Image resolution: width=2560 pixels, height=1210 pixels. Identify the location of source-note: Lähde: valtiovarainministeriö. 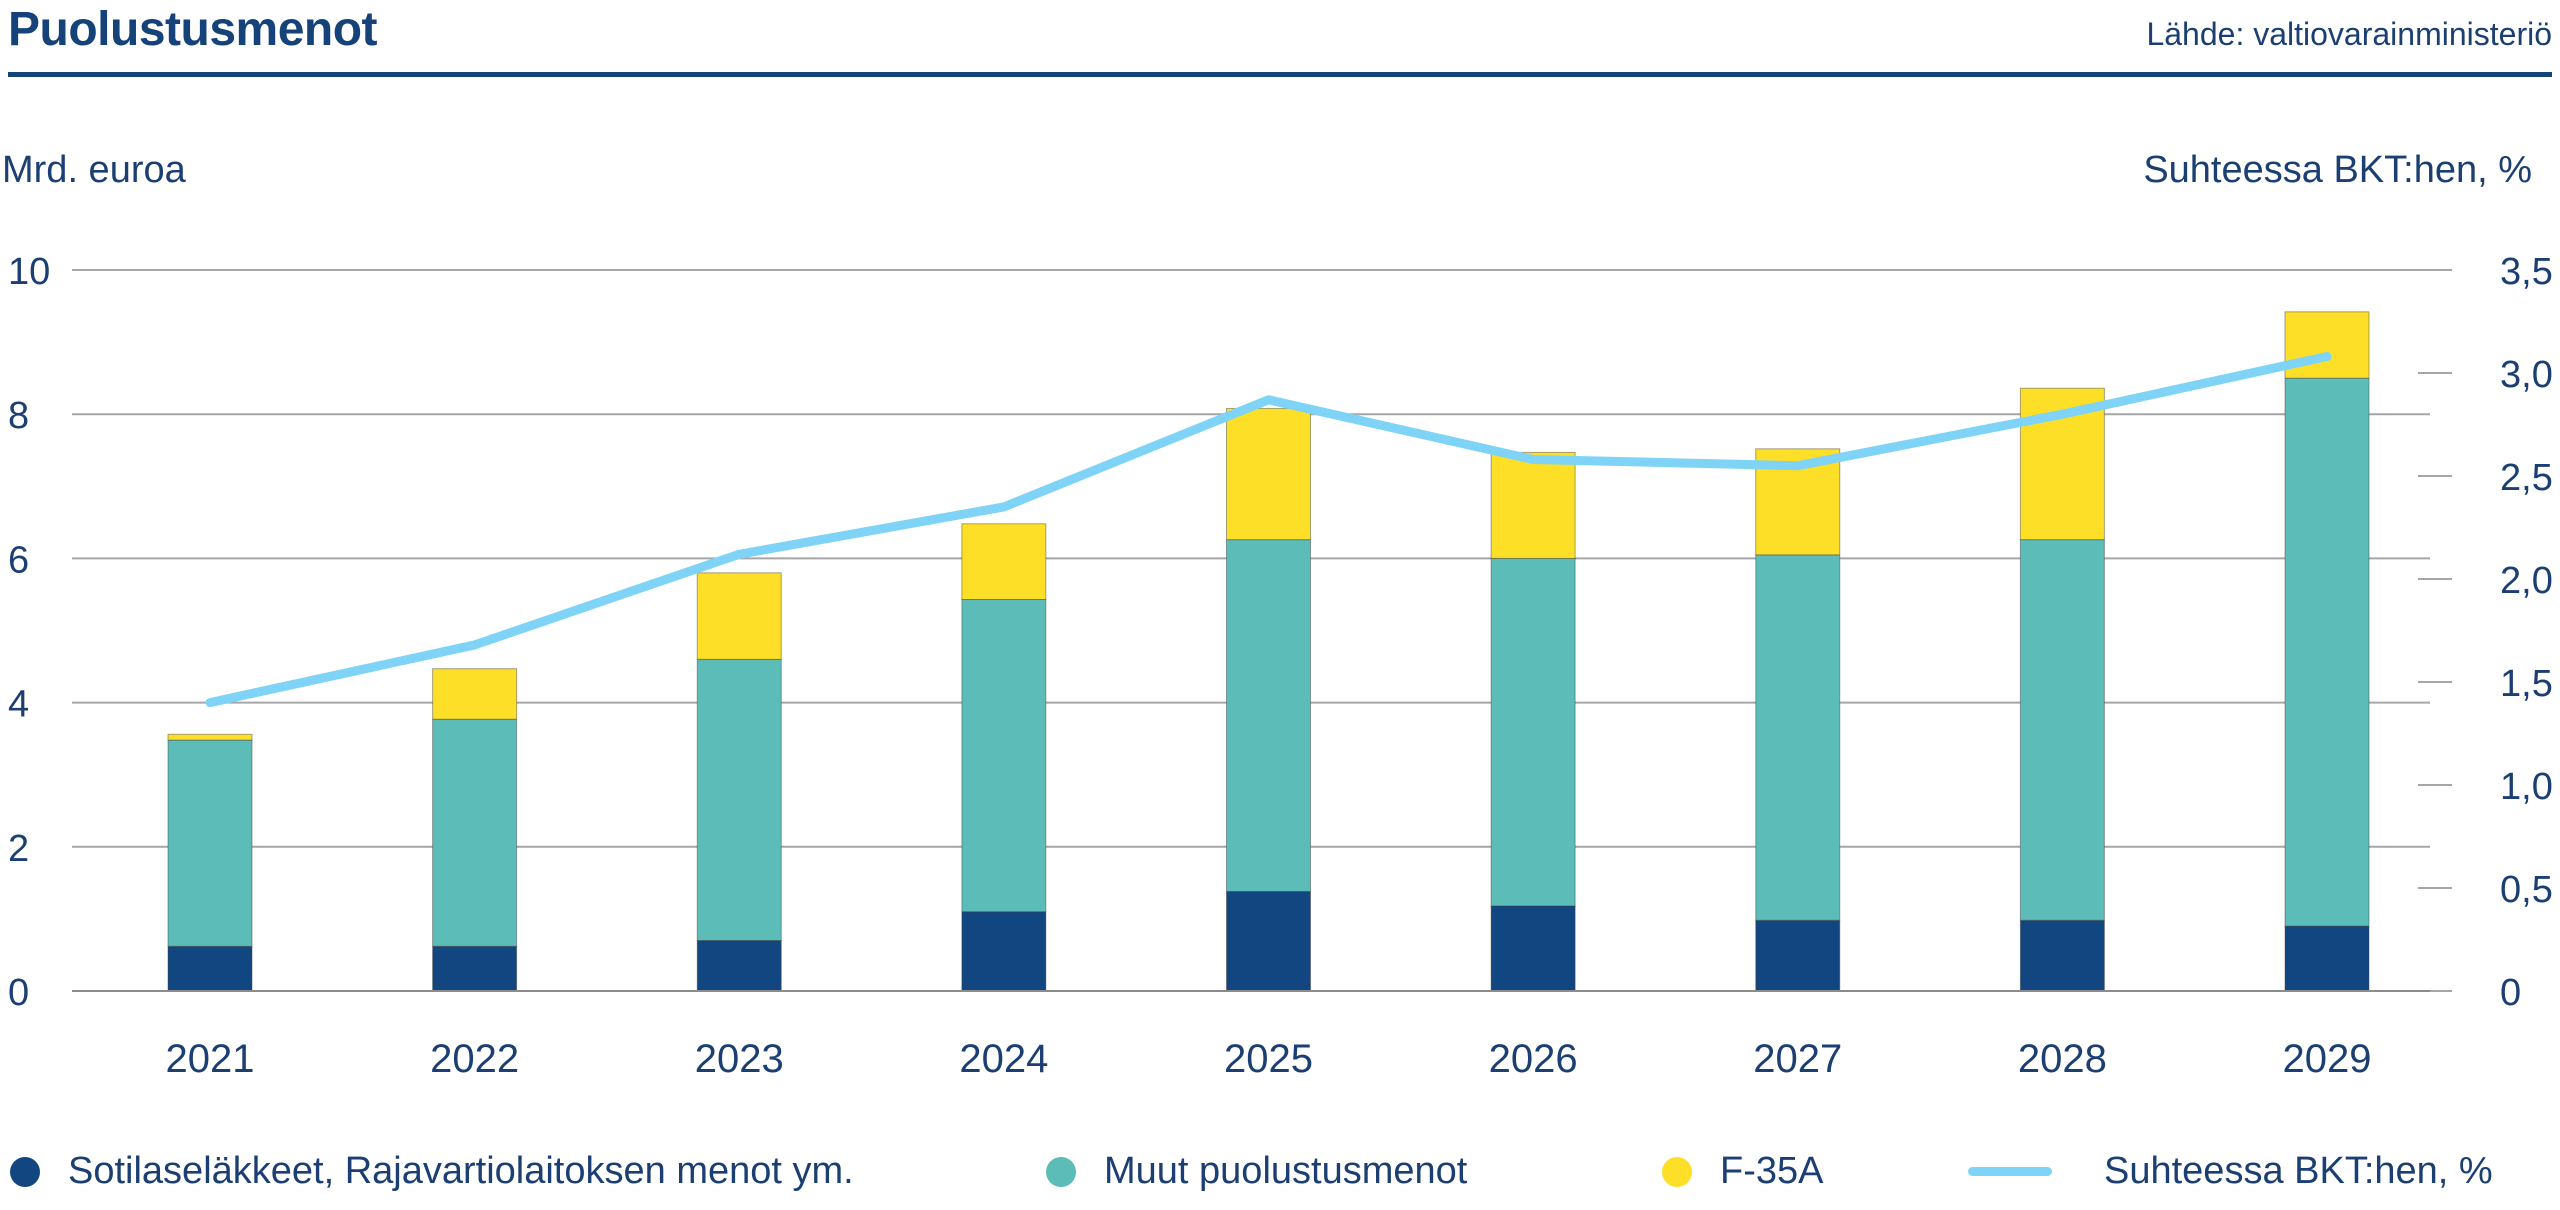
(2349, 34).